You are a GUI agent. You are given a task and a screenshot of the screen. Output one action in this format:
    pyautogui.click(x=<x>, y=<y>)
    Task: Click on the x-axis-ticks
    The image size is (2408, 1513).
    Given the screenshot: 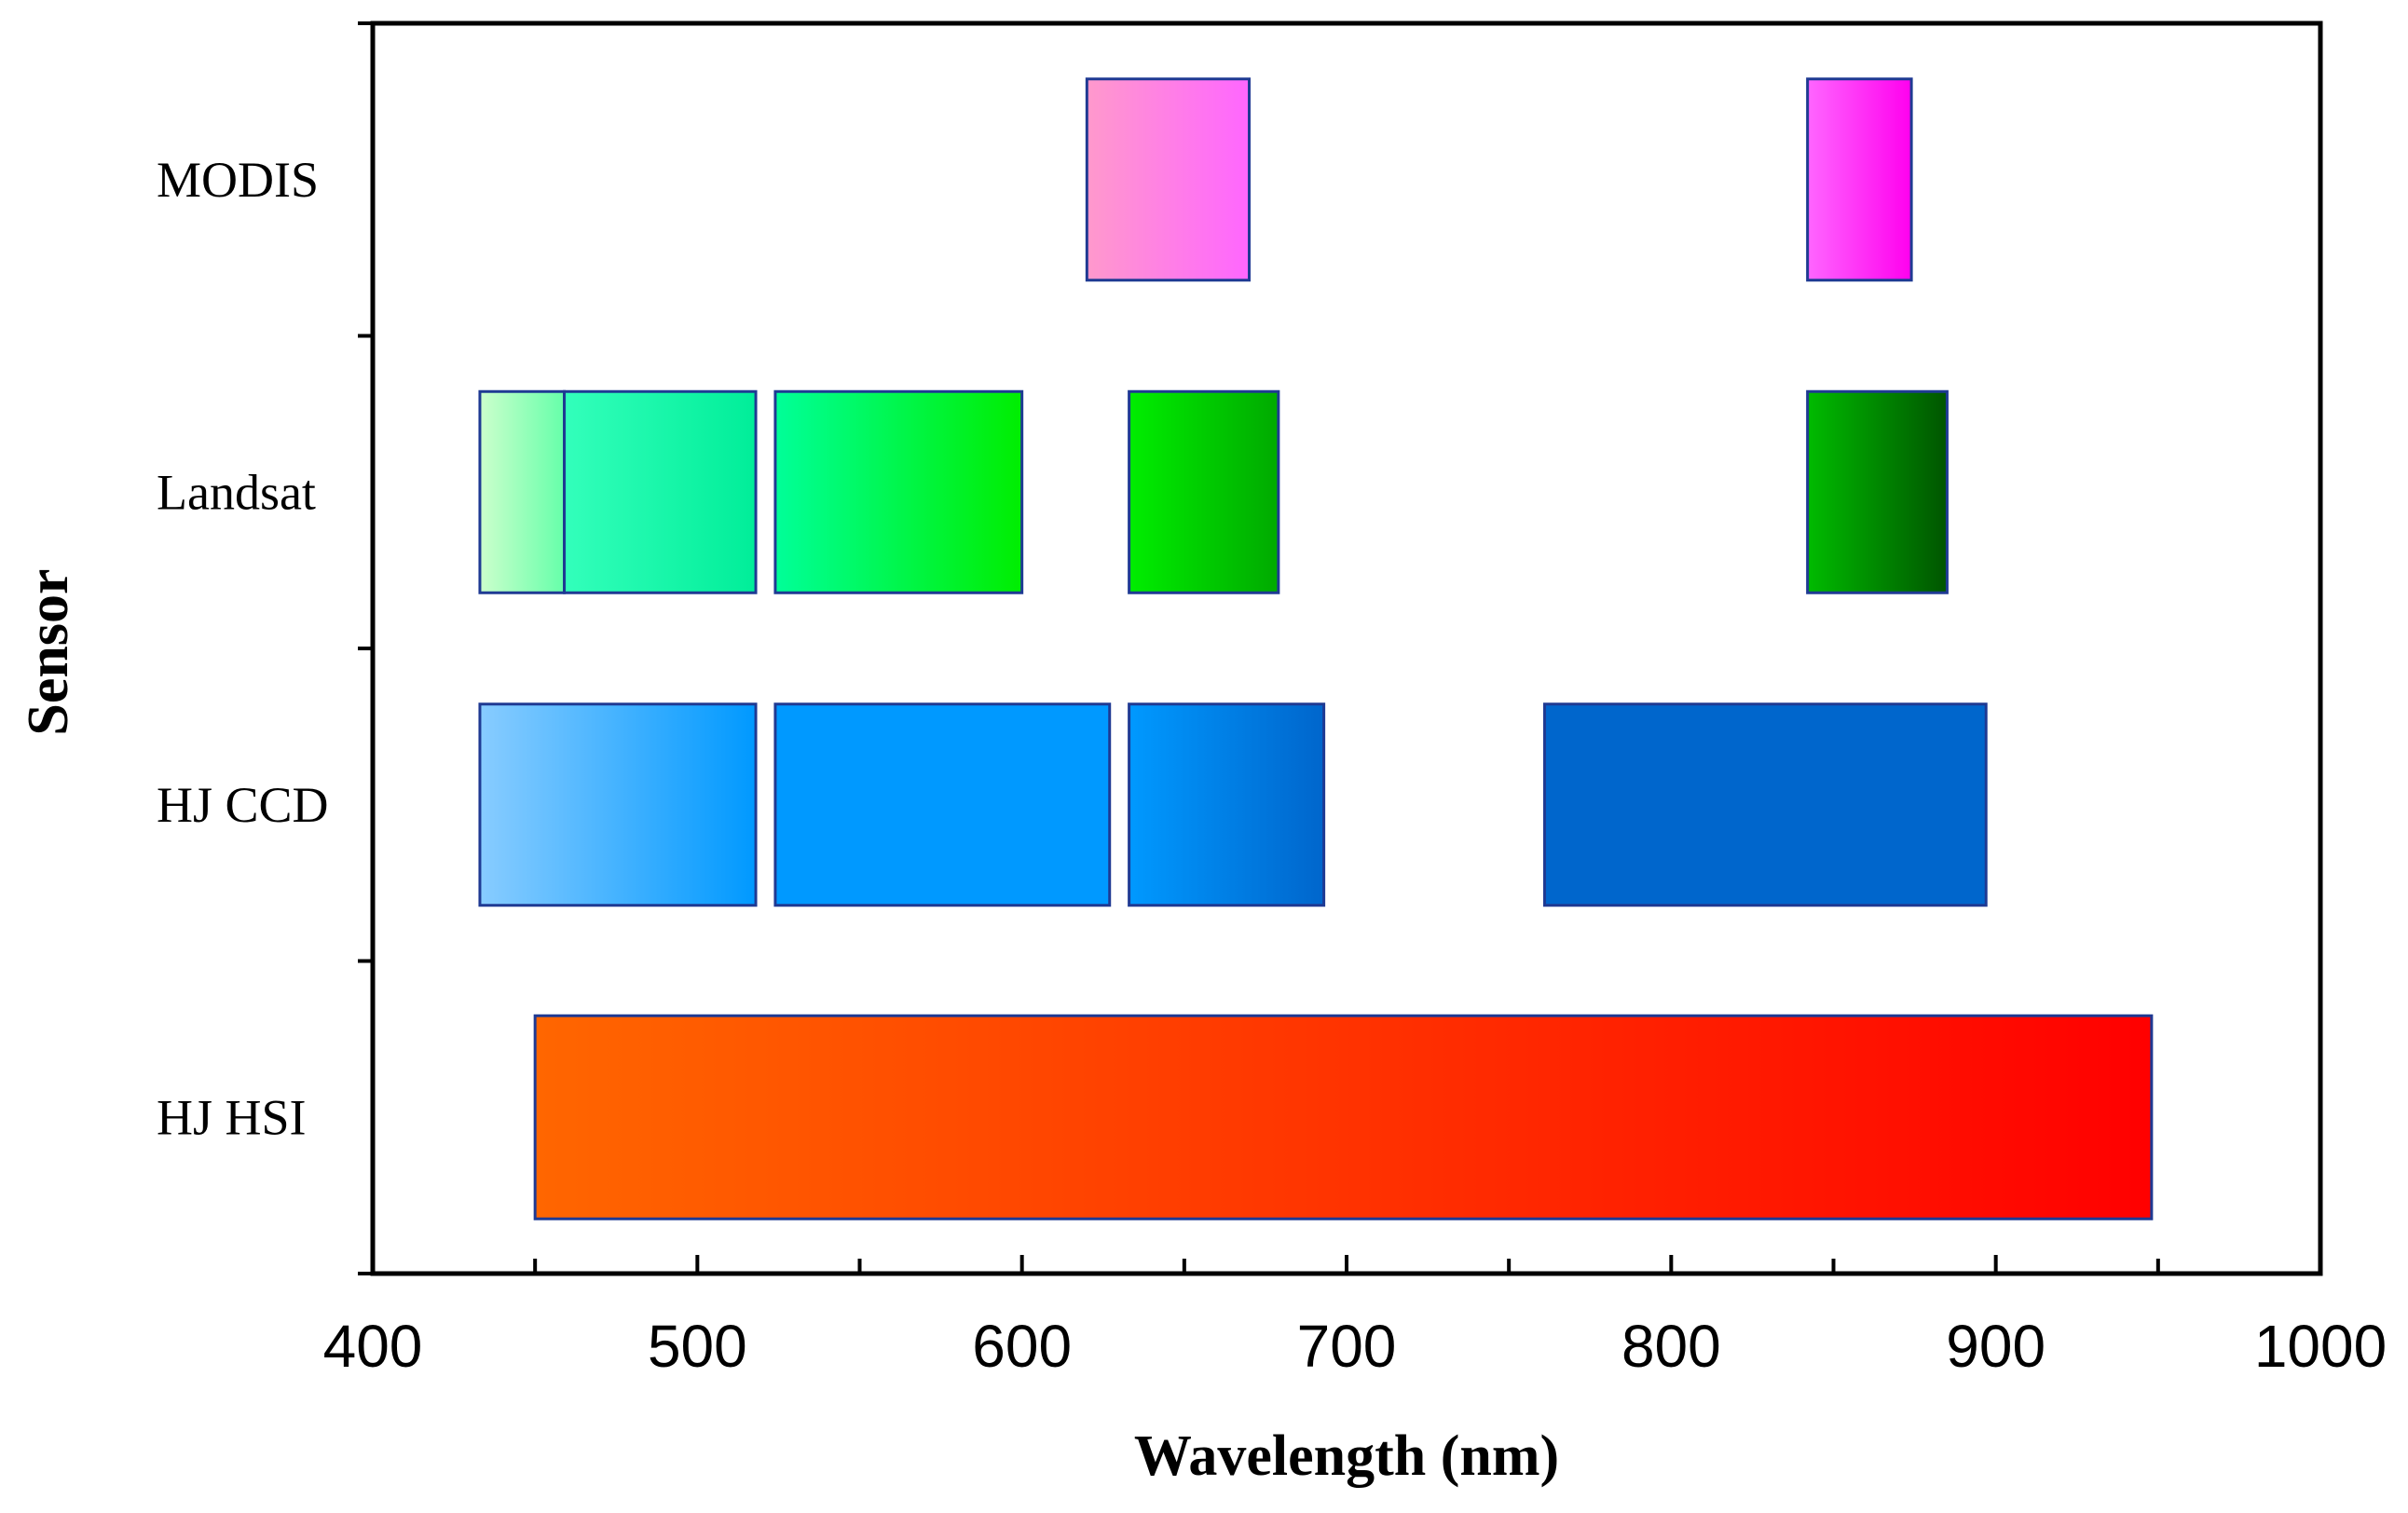 What is the action you would take?
    pyautogui.click(x=1346, y=1264)
    